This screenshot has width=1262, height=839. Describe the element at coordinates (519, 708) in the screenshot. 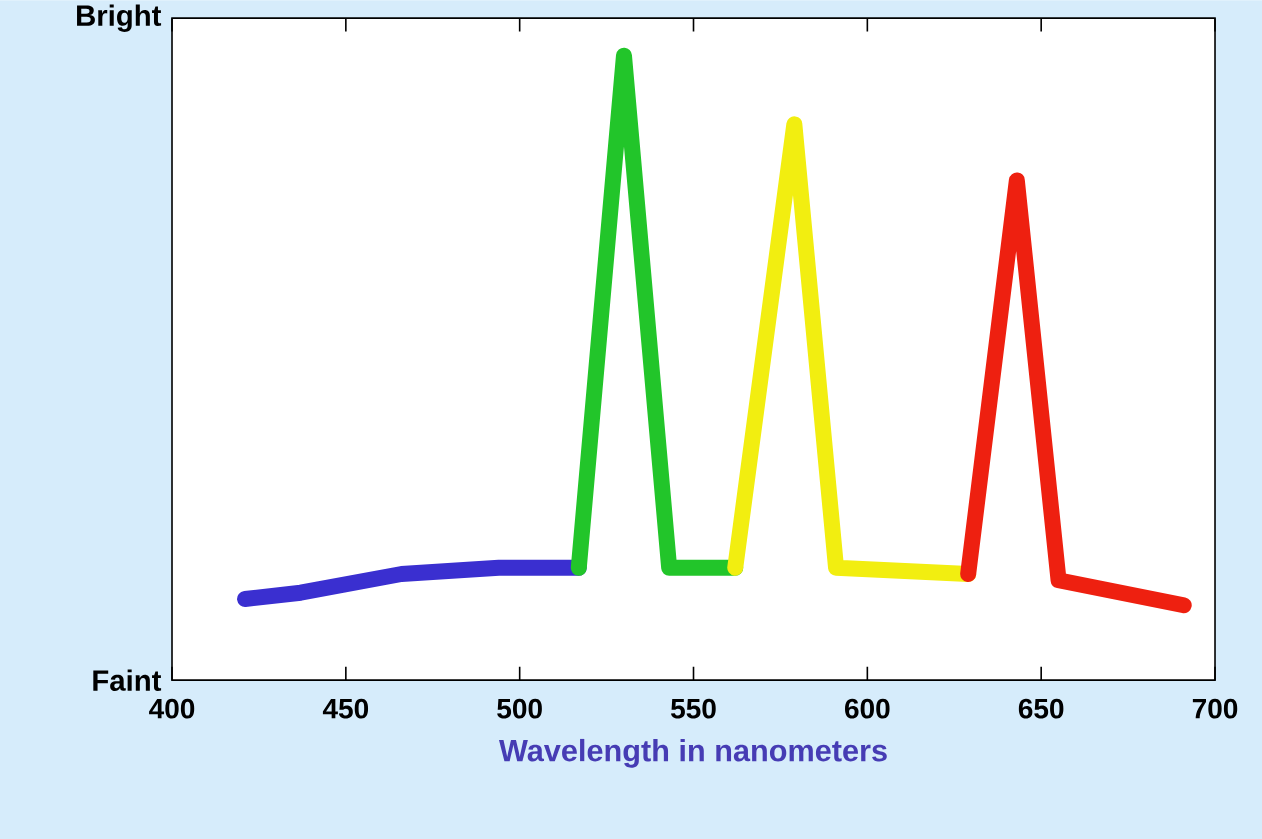

I see `x-tick-label: 500` at that location.